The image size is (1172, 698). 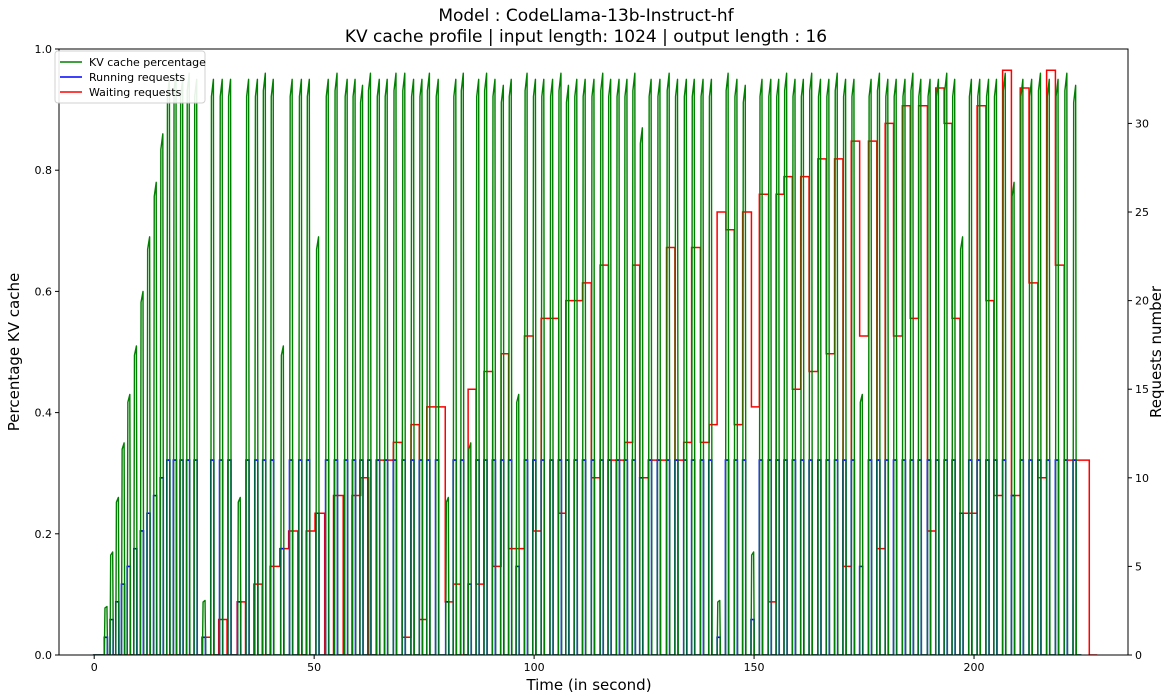 I want to click on y-right-tick-label: 0, so click(x=1138, y=655).